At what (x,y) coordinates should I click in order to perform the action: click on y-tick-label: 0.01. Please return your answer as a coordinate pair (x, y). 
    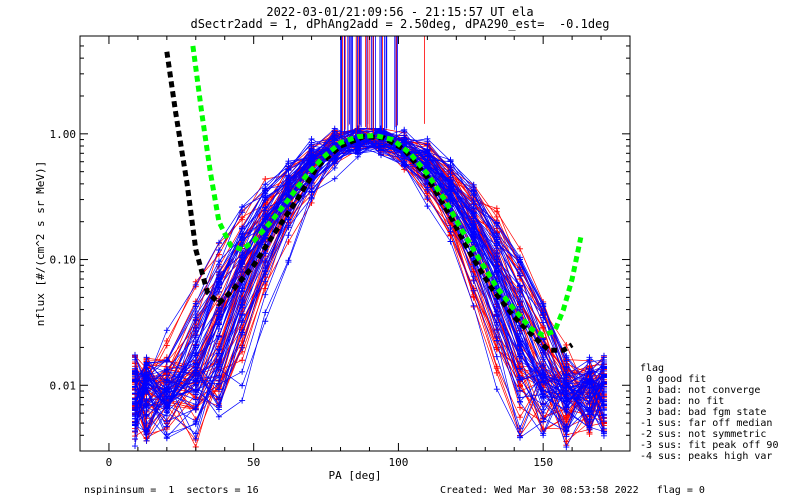
    Looking at the image, I should click on (63, 385).